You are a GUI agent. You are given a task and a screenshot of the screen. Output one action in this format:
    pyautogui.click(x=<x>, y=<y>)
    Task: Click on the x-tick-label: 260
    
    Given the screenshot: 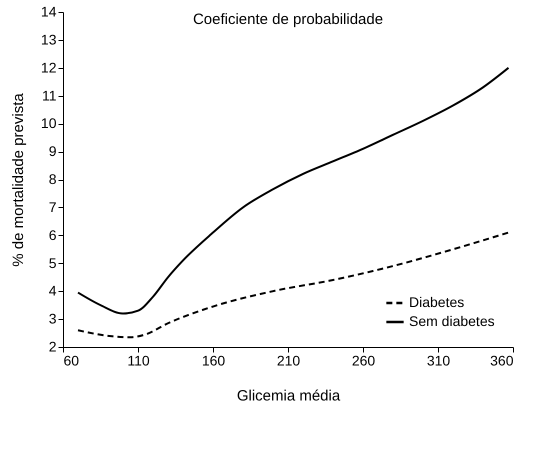 What is the action you would take?
    pyautogui.click(x=364, y=360)
    